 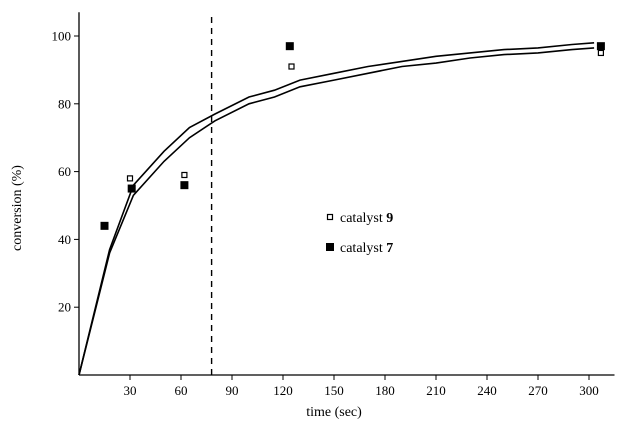 I want to click on y-tick-label: 60, so click(x=64, y=171).